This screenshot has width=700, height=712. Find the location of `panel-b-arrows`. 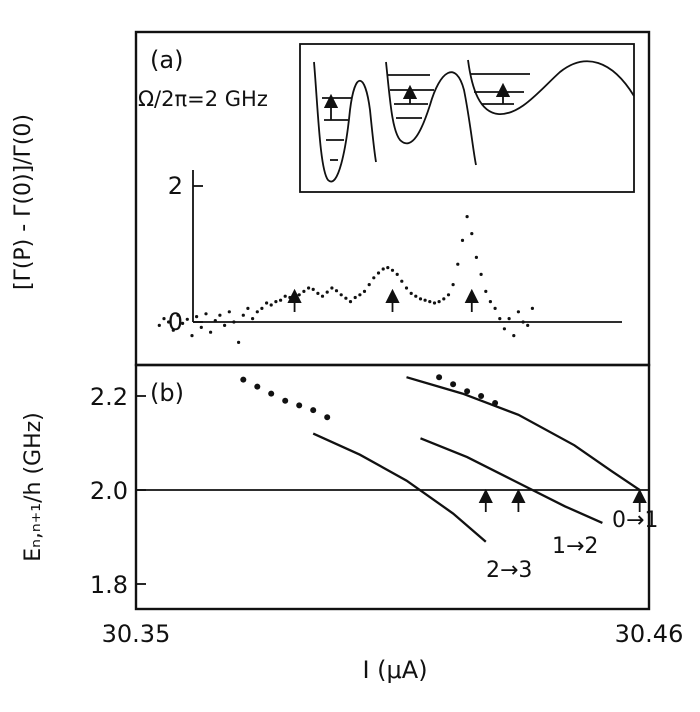

panel-b-arrows is located at coordinates (562, 500).